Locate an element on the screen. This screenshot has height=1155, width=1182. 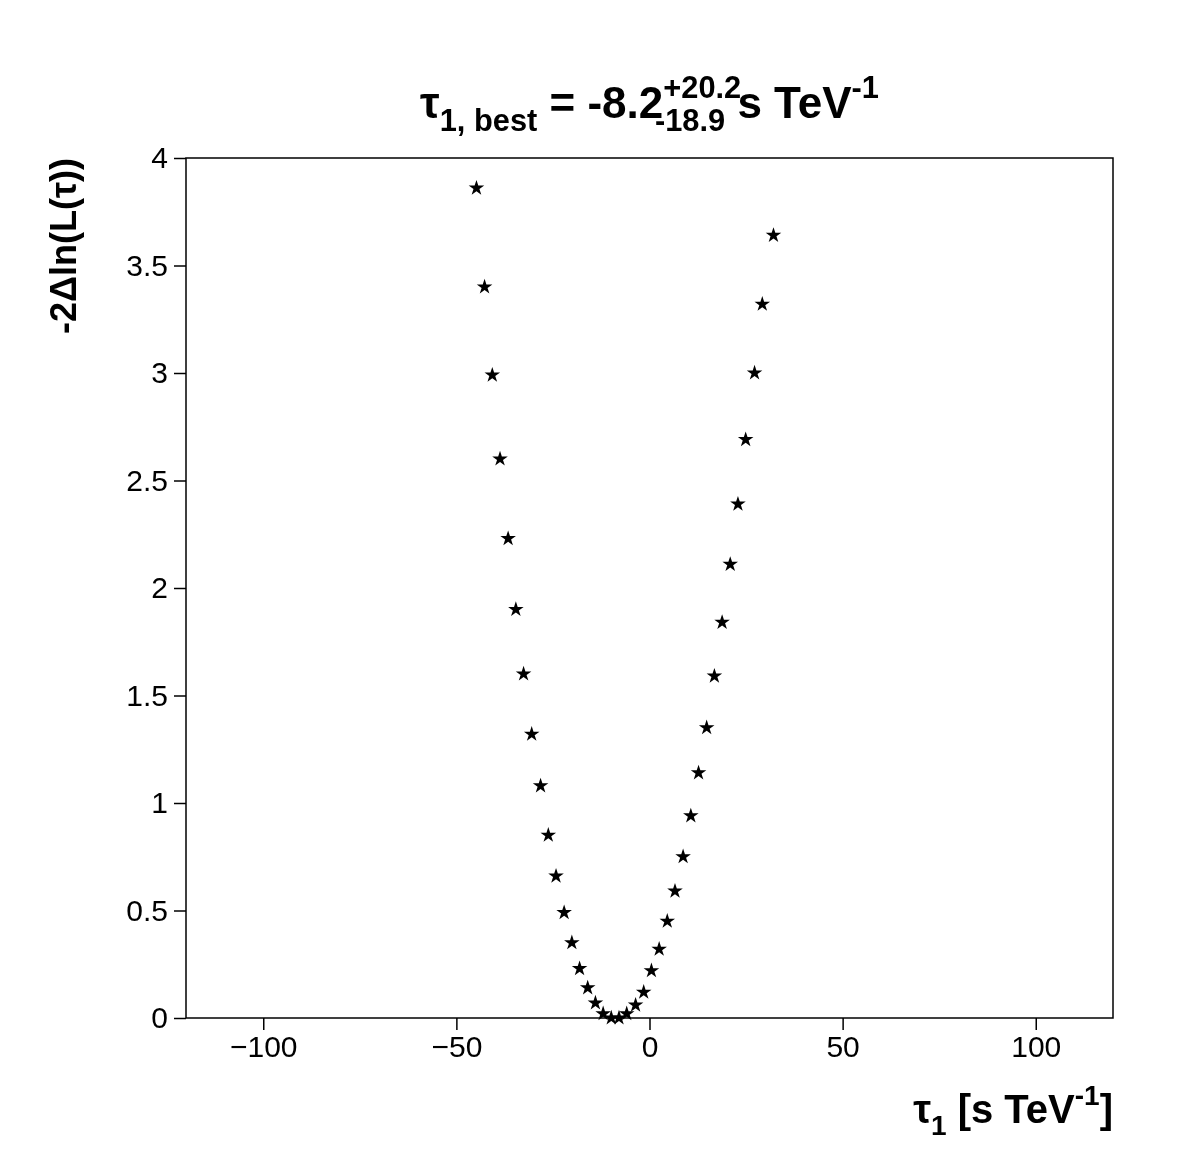
x-tick-label: 50 is located at coordinates (843, 1047).